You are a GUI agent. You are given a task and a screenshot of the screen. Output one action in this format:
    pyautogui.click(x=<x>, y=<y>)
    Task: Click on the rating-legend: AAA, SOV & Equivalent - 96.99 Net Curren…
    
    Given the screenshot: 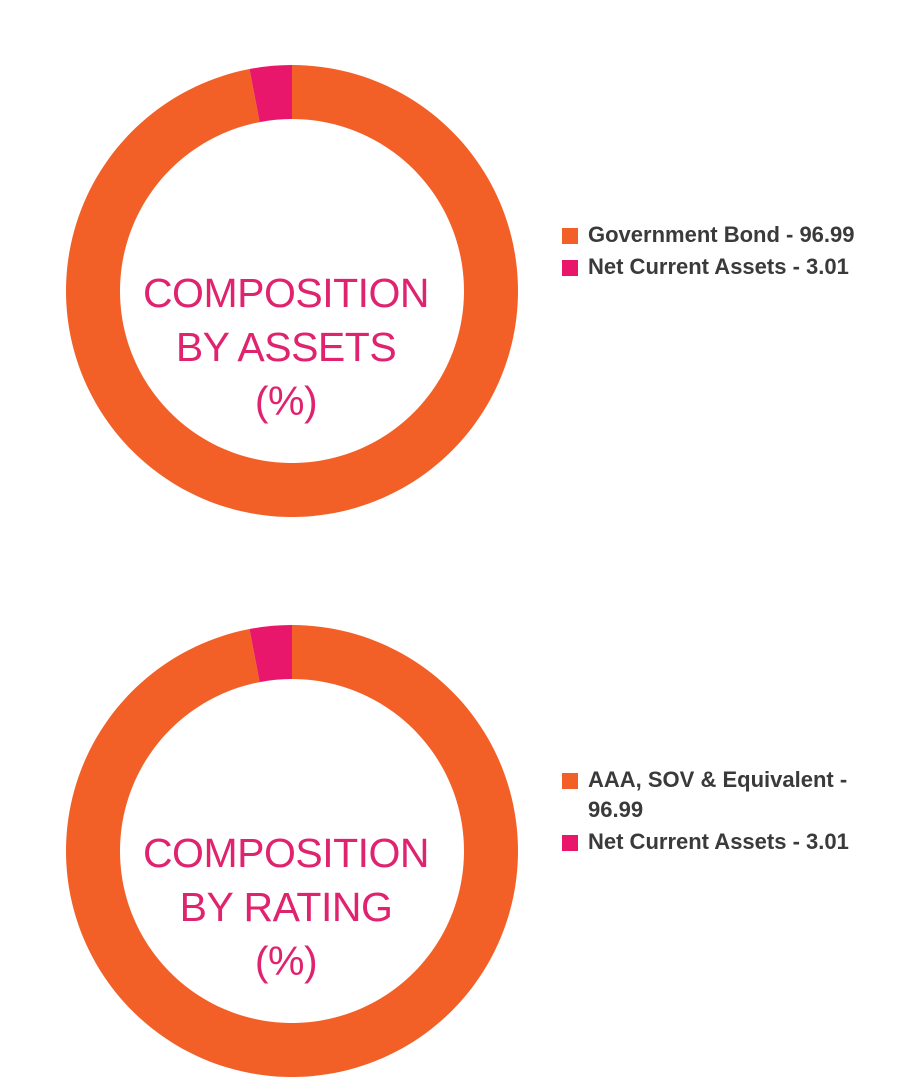 What is the action you would take?
    pyautogui.click(x=732, y=812)
    